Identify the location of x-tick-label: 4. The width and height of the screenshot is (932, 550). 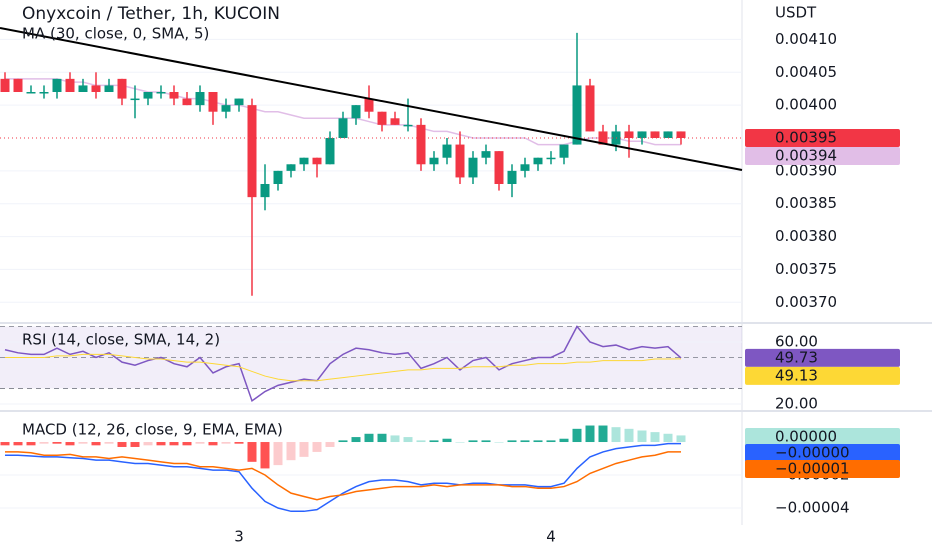
(551, 537).